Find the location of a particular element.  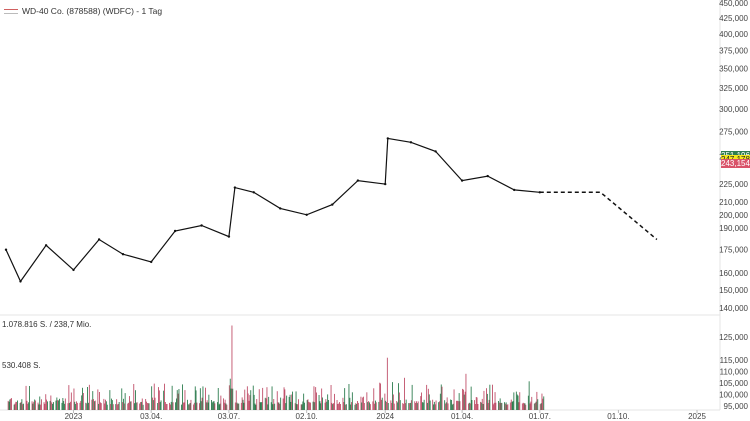

price-tick-label: 150,000 is located at coordinates (733, 290).